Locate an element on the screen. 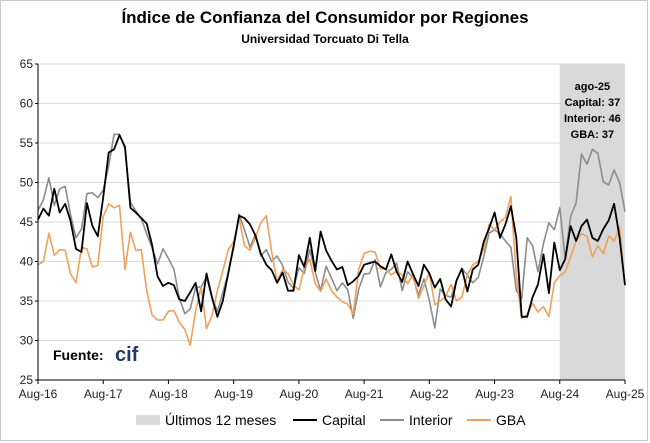  x-tick-label: Aug-18 is located at coordinates (168, 394).